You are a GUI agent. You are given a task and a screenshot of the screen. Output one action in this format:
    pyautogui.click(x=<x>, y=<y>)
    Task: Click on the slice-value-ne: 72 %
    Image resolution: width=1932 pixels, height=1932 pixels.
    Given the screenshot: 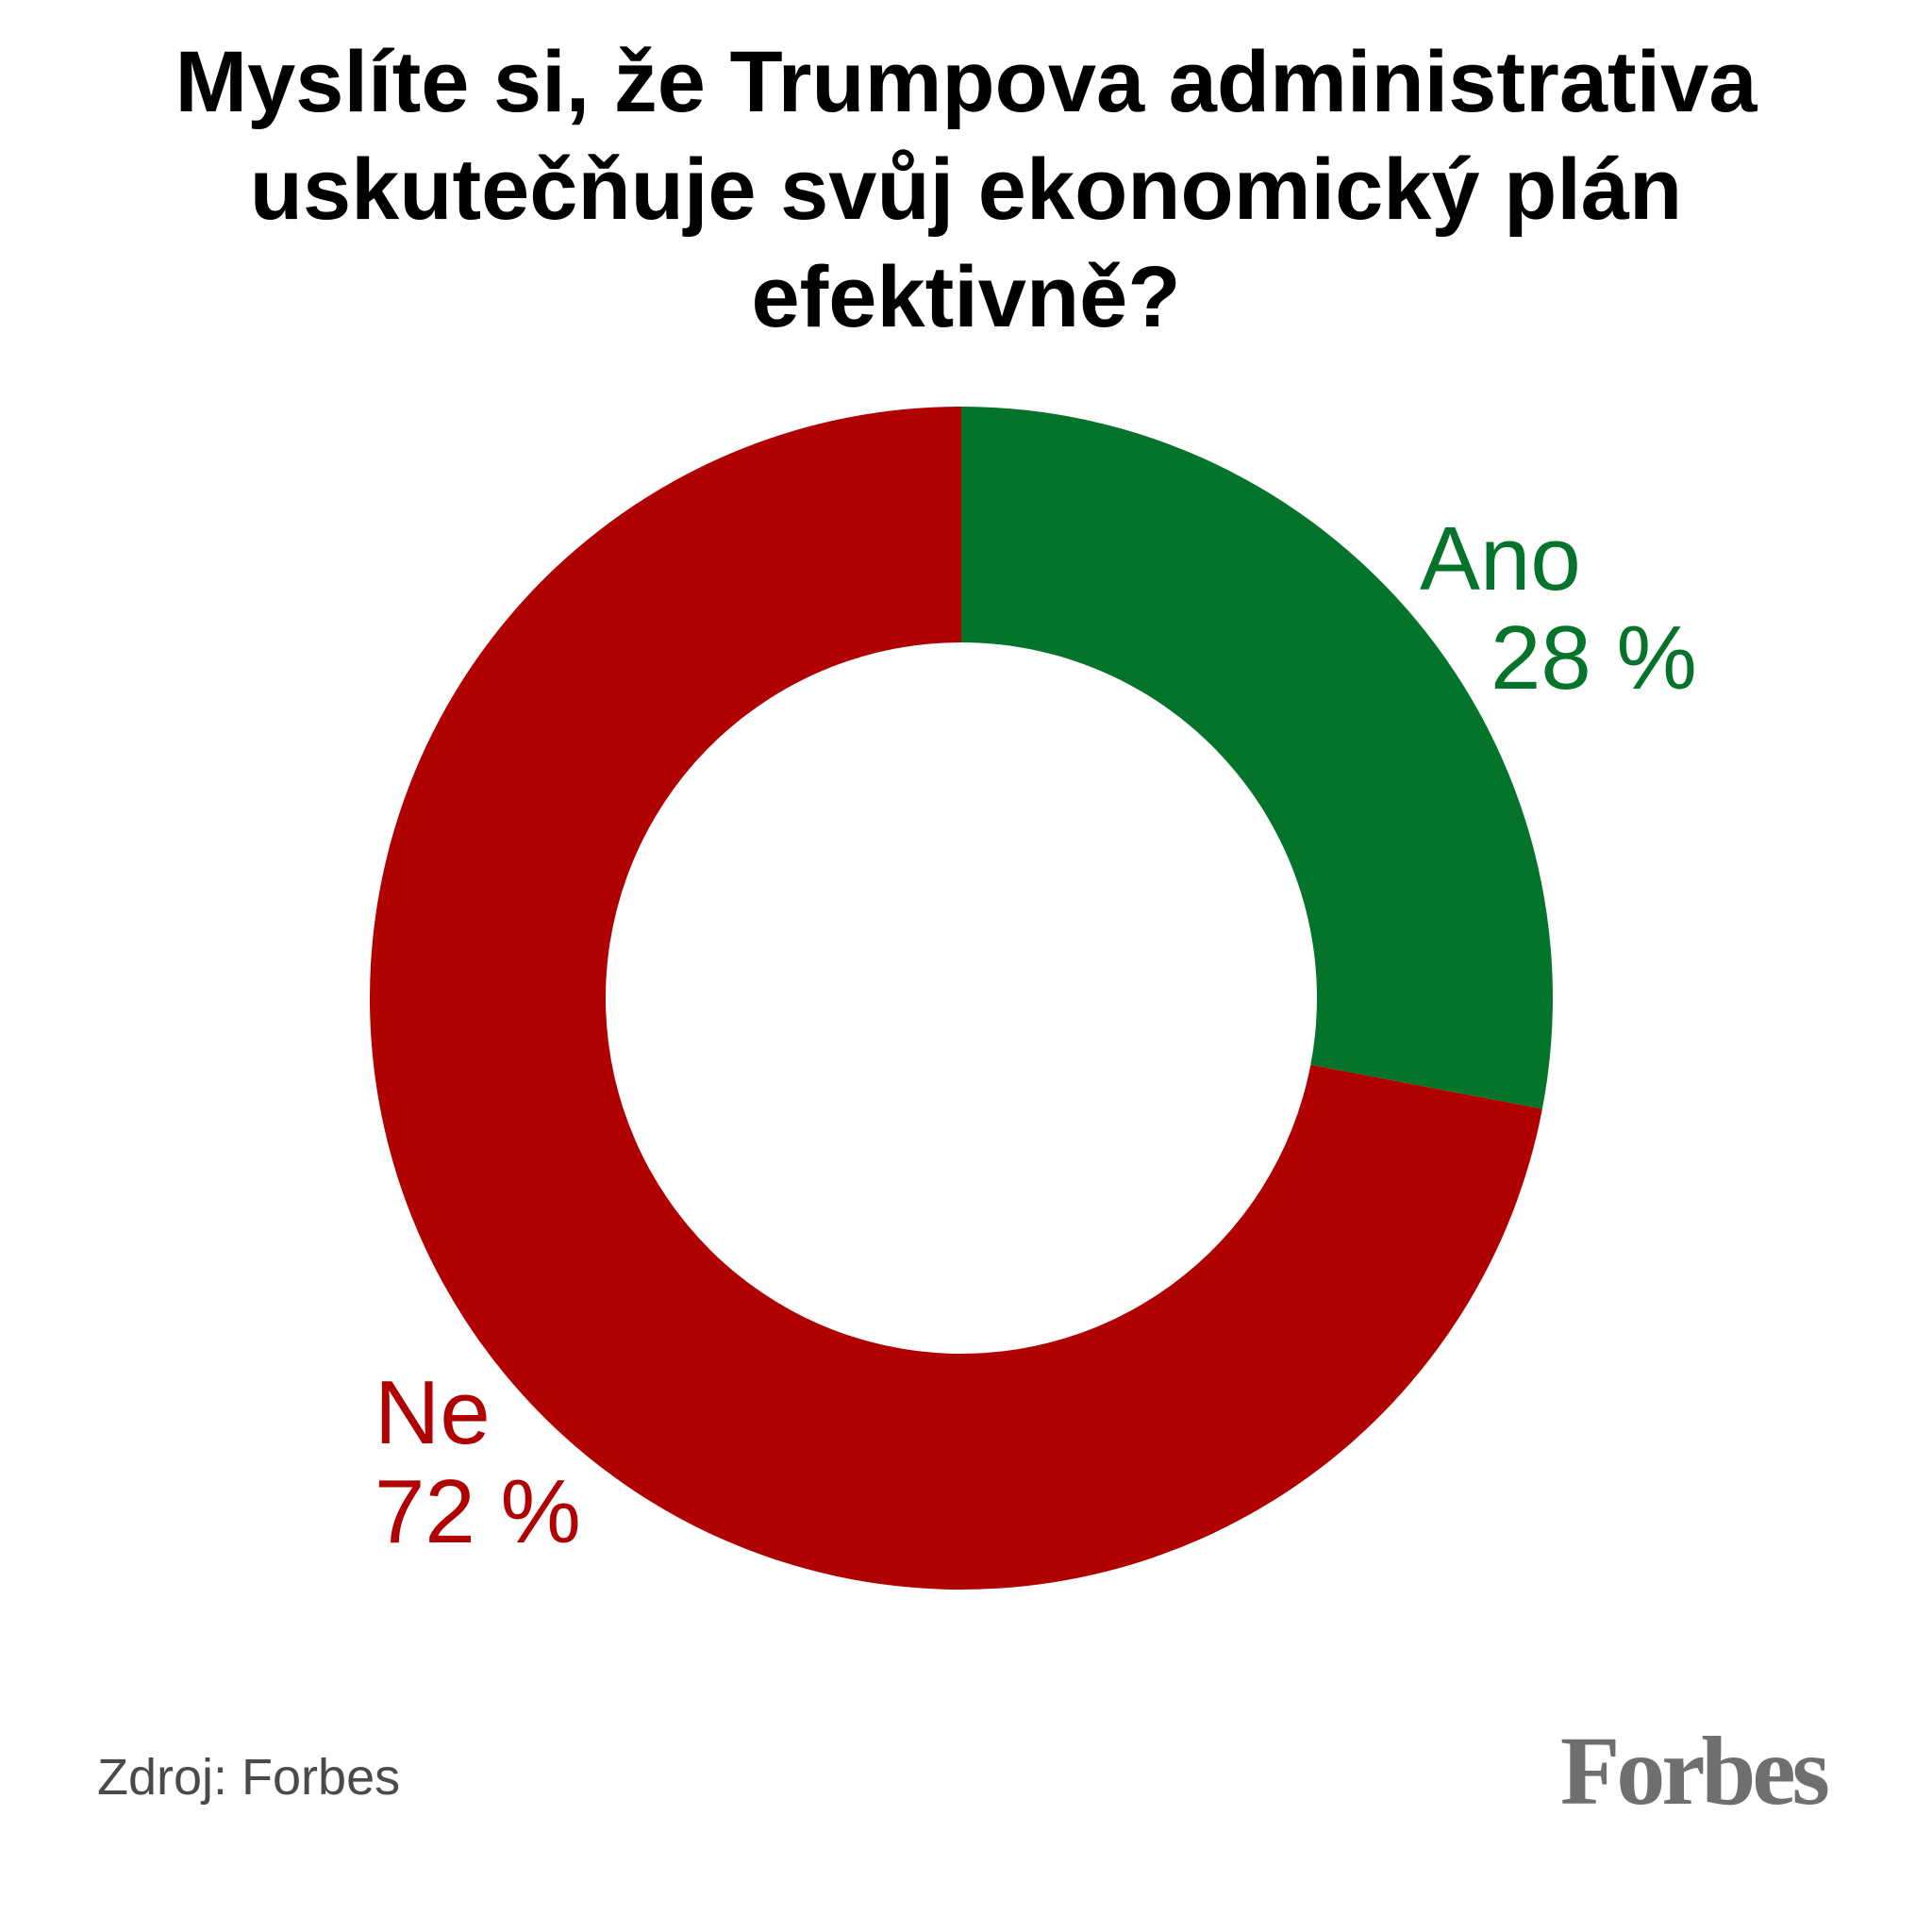 What is the action you would take?
    pyautogui.click(x=478, y=1511)
    